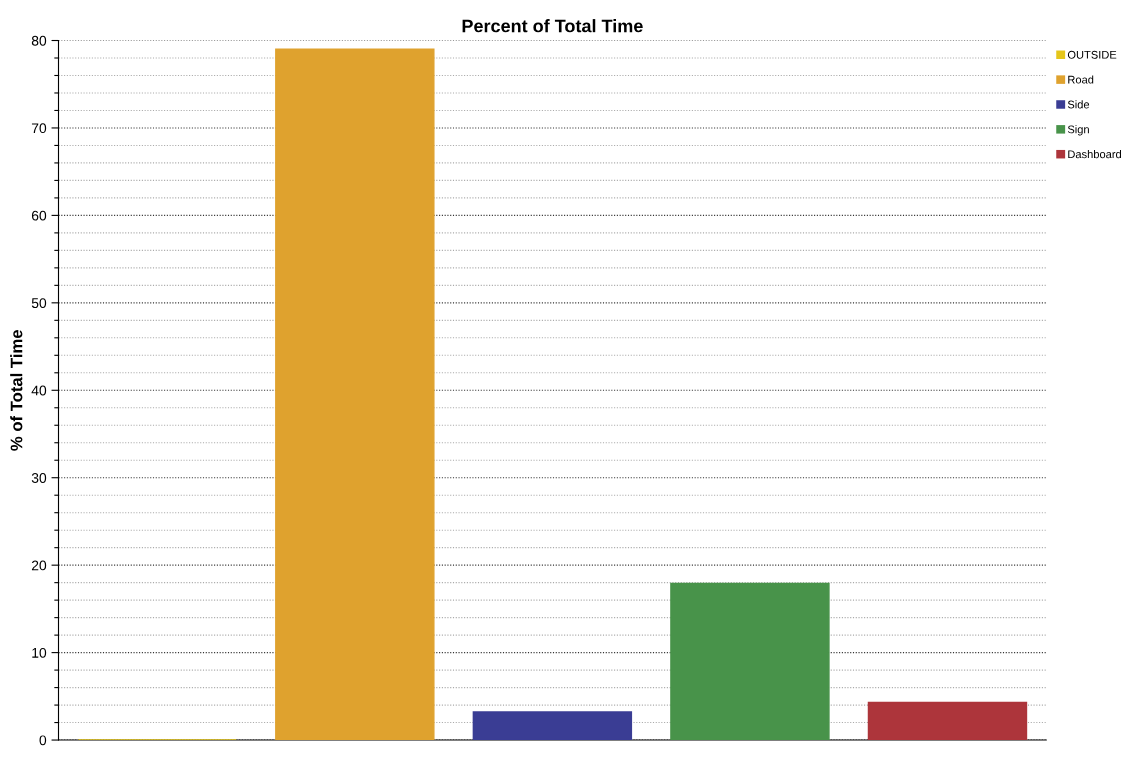 The width and height of the screenshot is (1125, 779). Describe the element at coordinates (39, 565) in the screenshot. I see `y-tick-label: 20` at that location.